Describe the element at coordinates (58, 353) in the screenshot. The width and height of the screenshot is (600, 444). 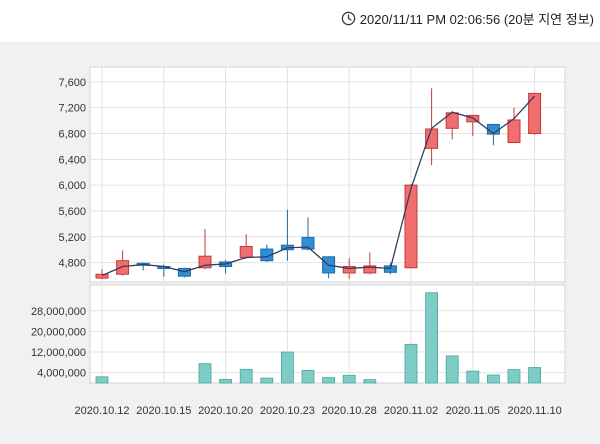
I see `volume-tick-label: 12,000,000` at that location.